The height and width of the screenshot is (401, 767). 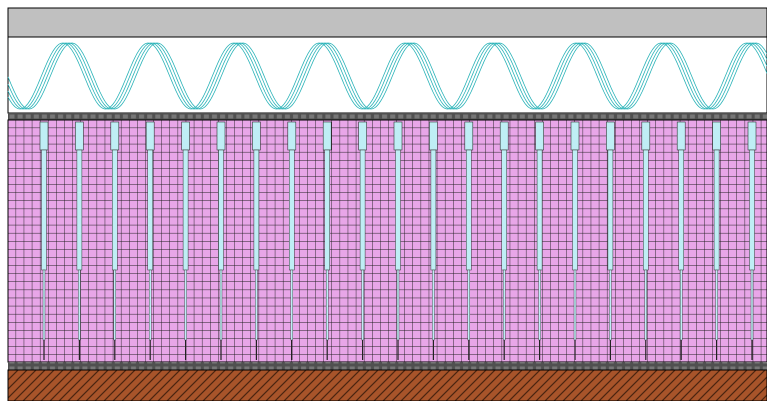 What do you see at coordinates (387, 385) in the screenshot?
I see `base-layer` at bounding box center [387, 385].